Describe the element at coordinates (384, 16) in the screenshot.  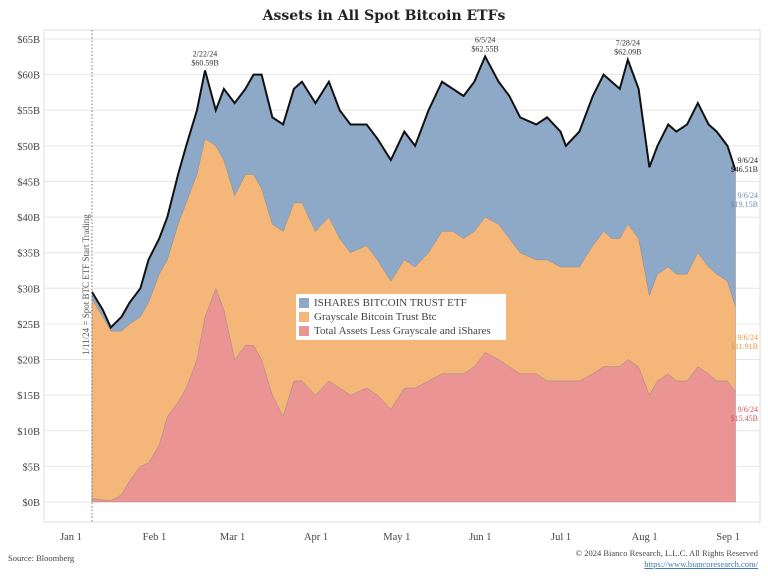
I see `chart-title: Assets in All Spot Bitcoin ETFs` at that location.